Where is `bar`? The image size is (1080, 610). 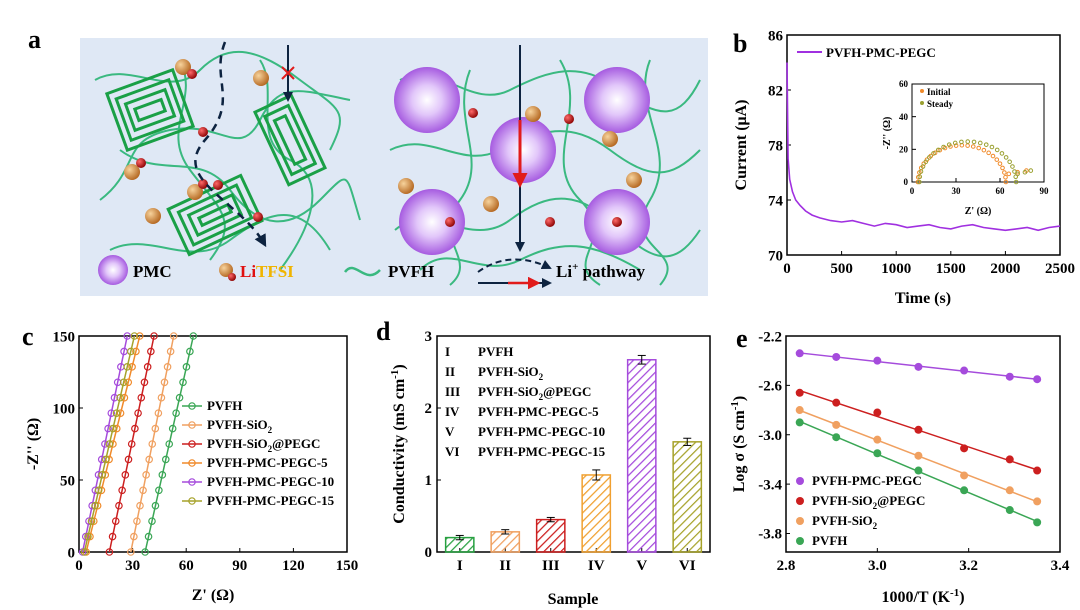
bar is located at coordinates (641, 456).